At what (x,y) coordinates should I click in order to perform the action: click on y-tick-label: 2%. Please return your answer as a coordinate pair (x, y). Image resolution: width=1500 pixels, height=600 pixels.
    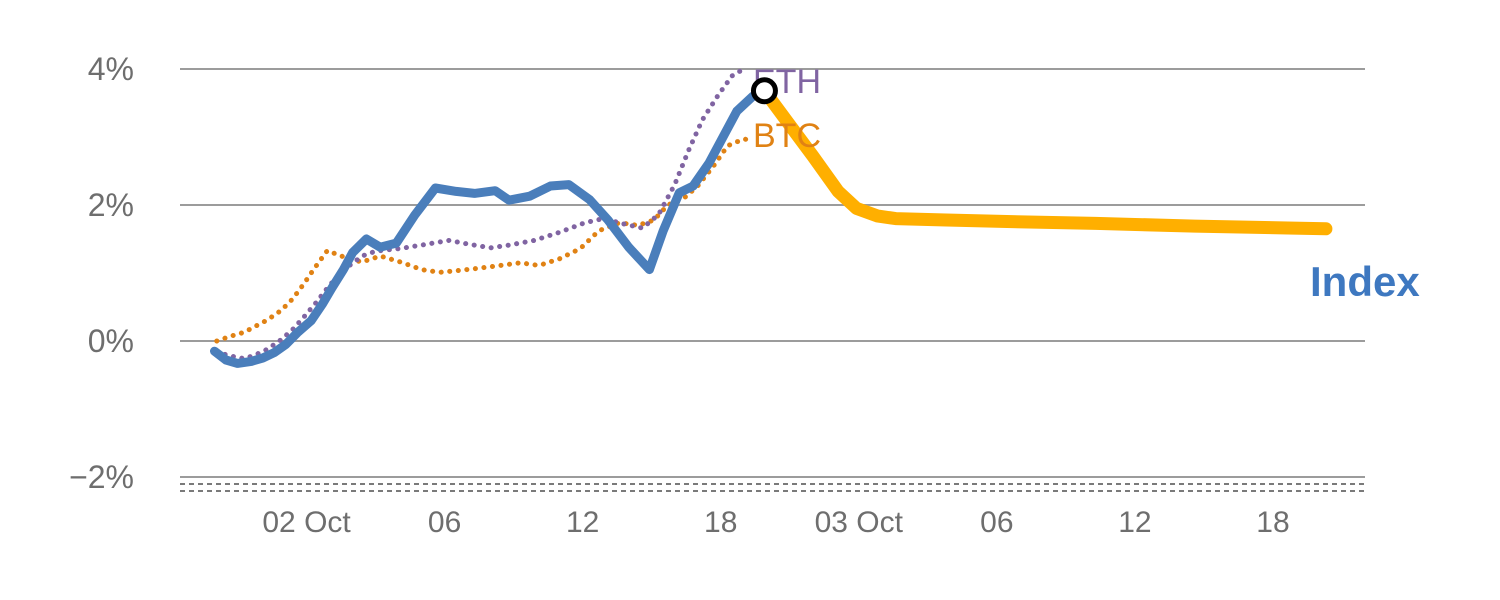
    Looking at the image, I should click on (111, 205).